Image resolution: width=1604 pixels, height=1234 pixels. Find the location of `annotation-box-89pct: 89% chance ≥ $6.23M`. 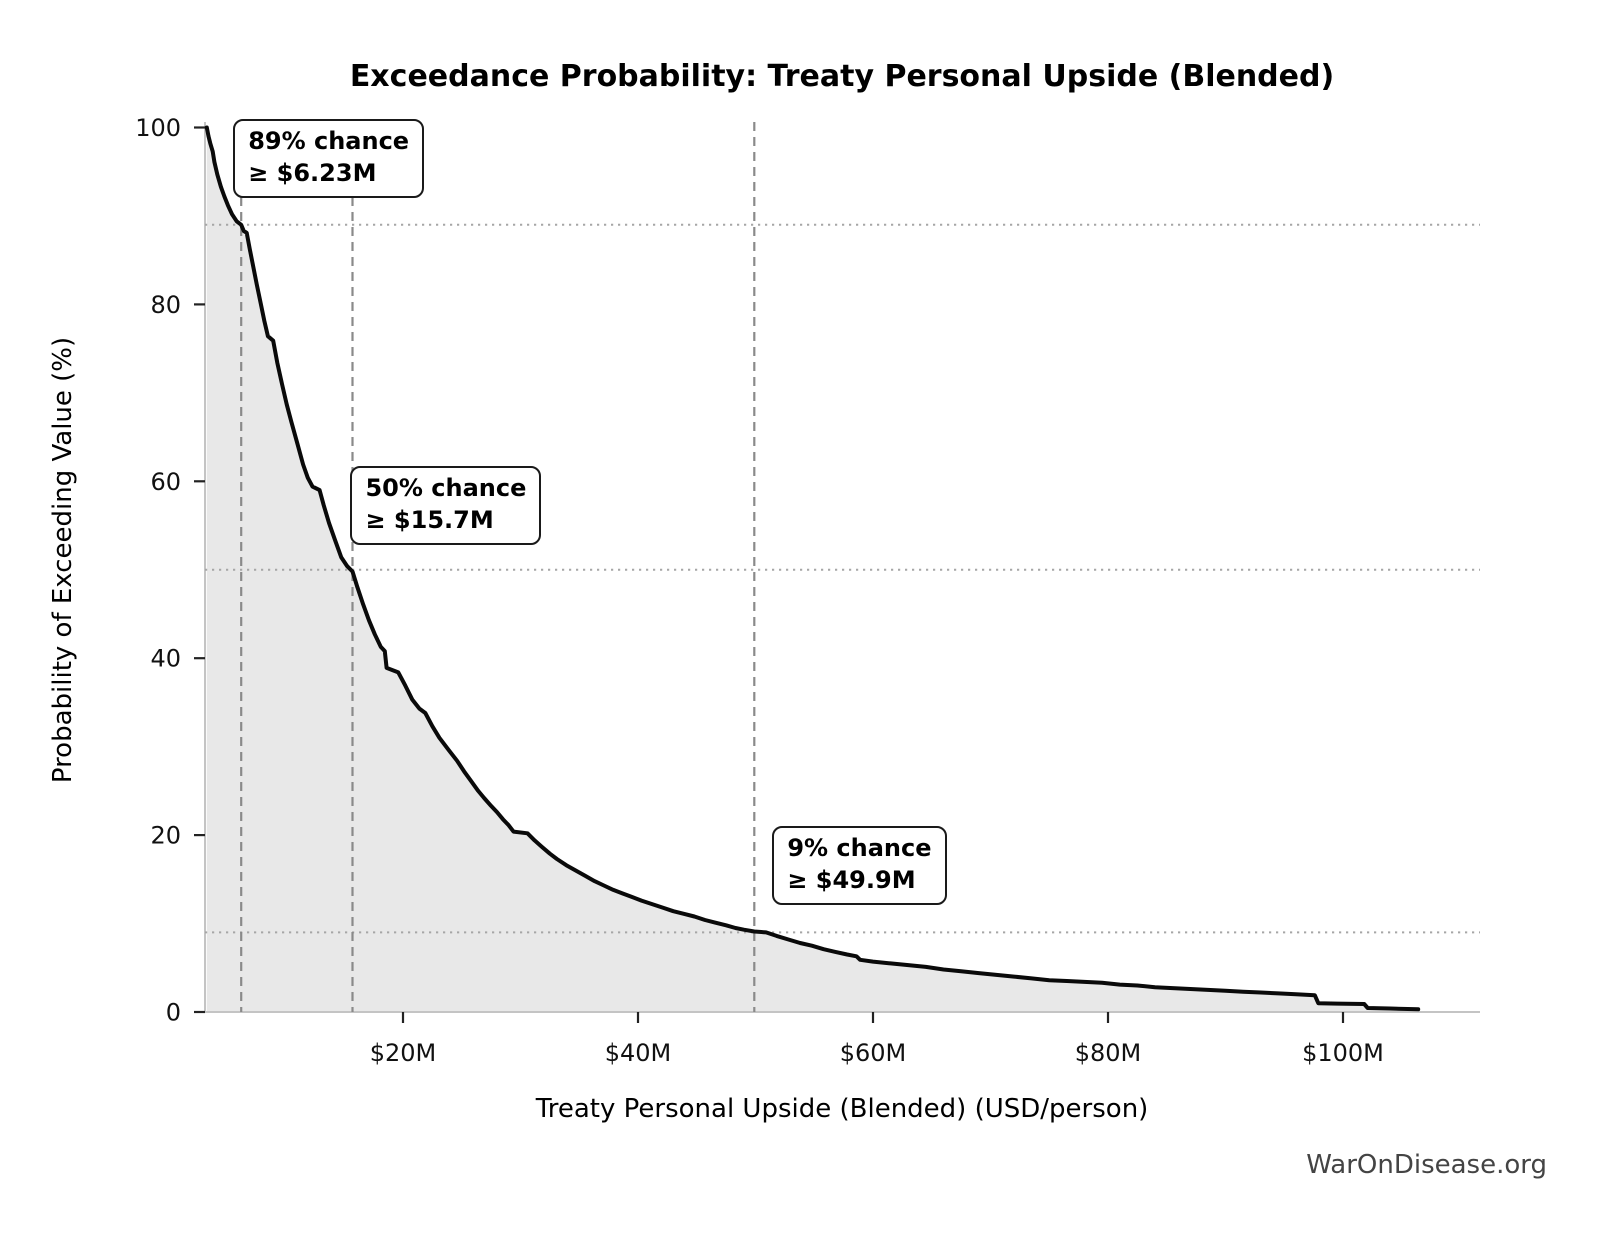

annotation-box-89pct: 89% chance ≥ $6.23M is located at coordinates (329, 159).